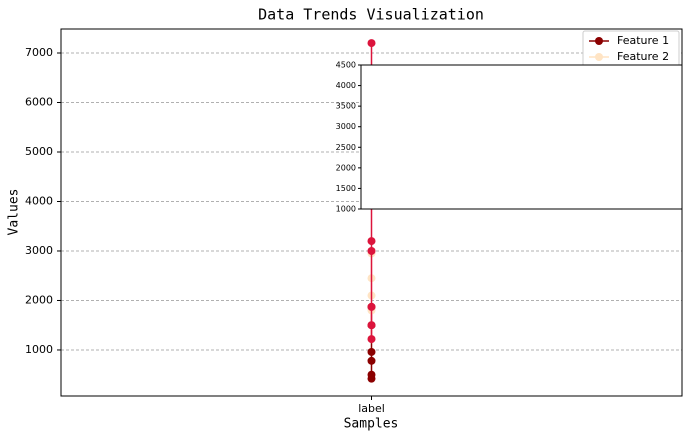  I want to click on y-tick-label: 1000, so click(39, 349).